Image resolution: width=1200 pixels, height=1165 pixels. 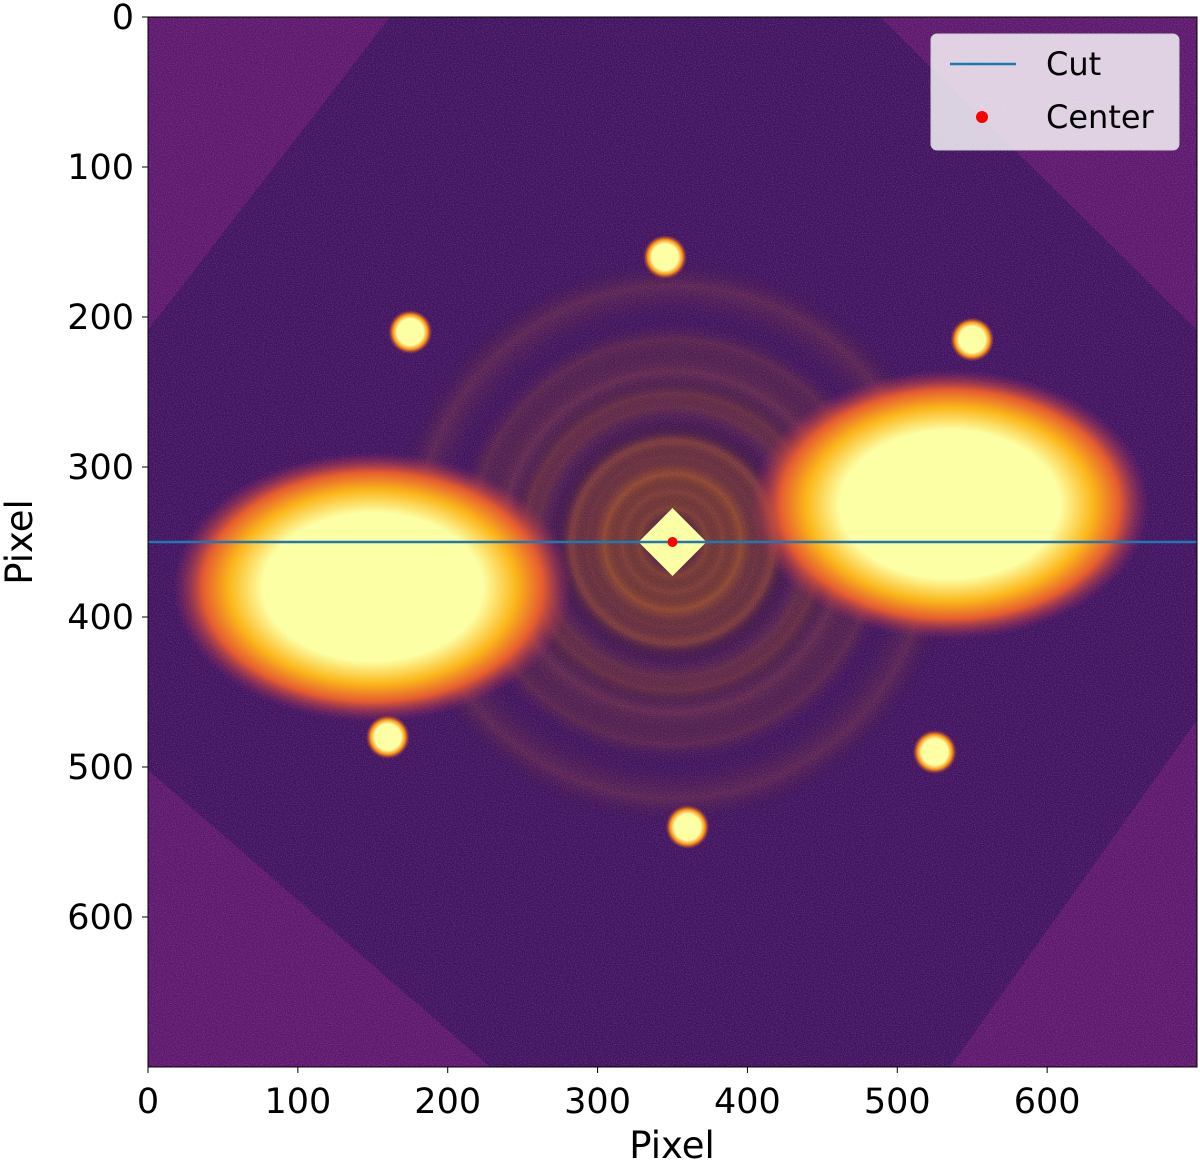 What do you see at coordinates (123, 19) in the screenshot?
I see `y-tick-label: 0` at bounding box center [123, 19].